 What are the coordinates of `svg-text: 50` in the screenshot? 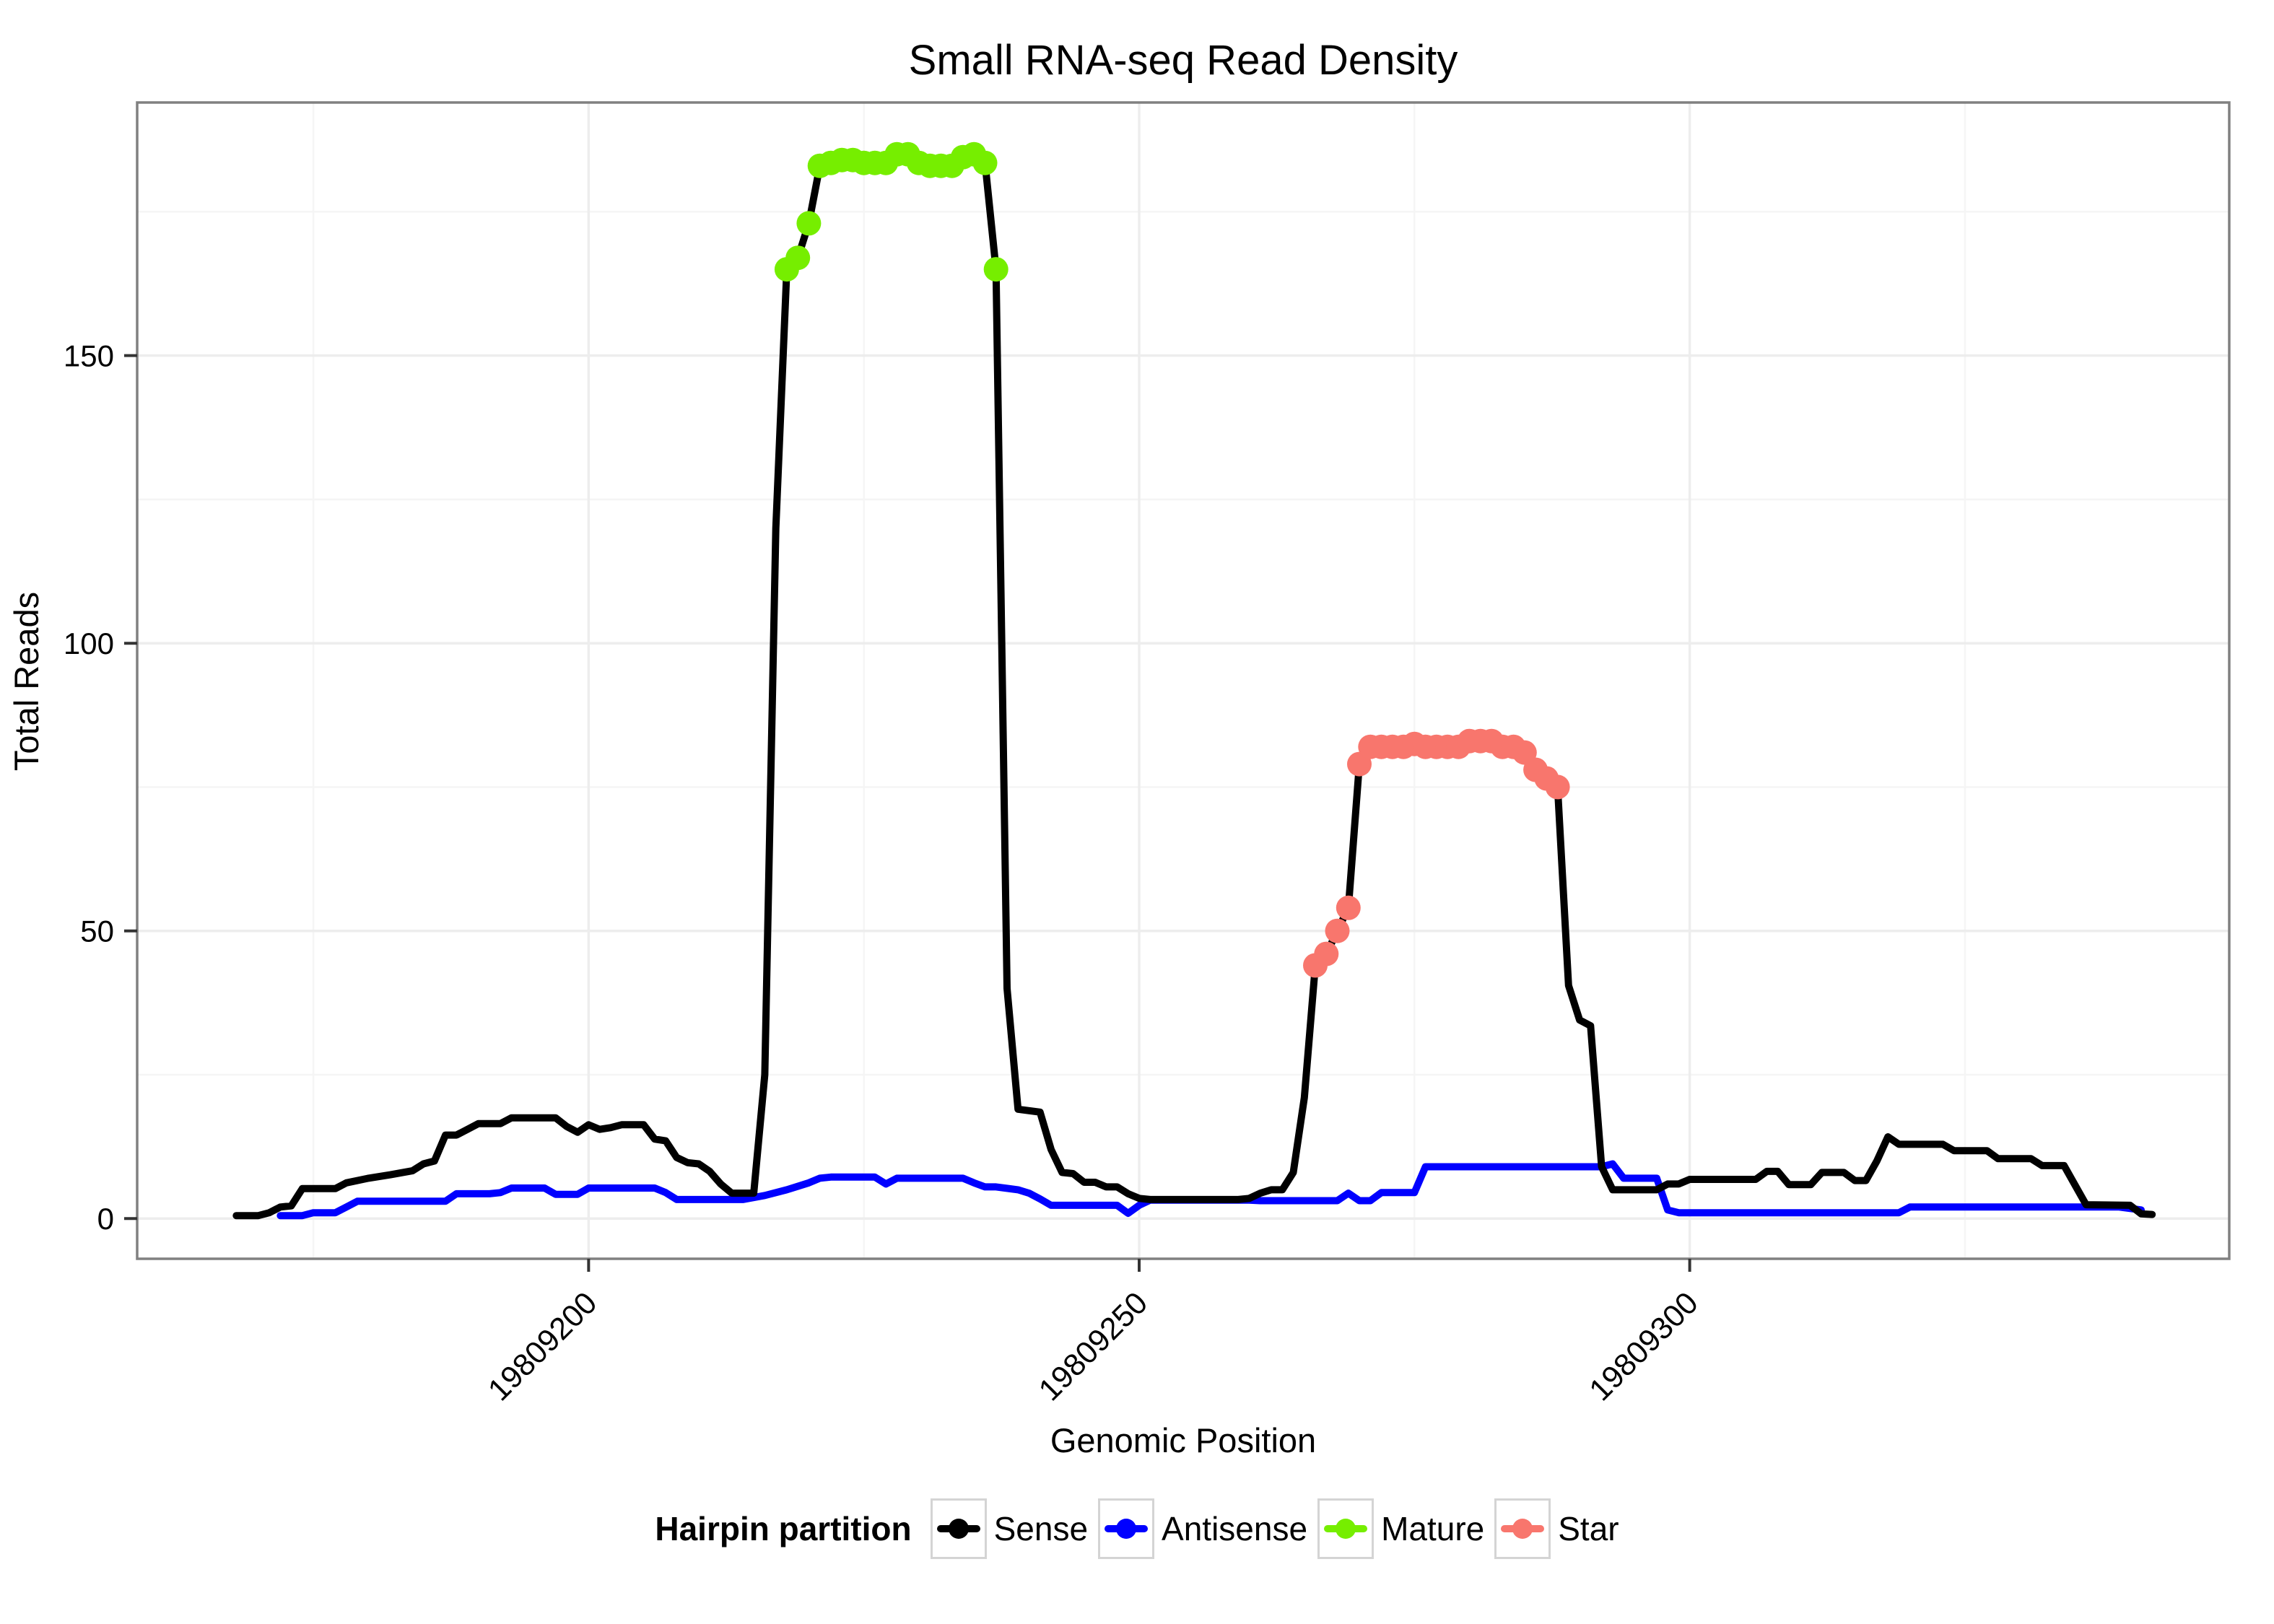 It's located at (97, 931).